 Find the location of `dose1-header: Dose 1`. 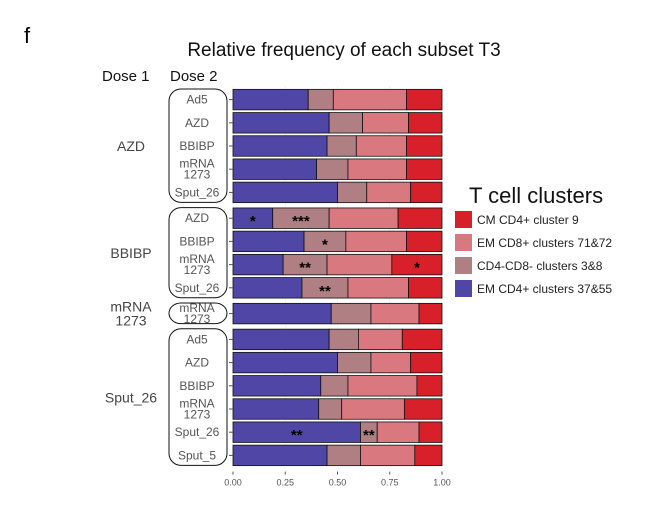

dose1-header: Dose 1 is located at coordinates (126, 76).